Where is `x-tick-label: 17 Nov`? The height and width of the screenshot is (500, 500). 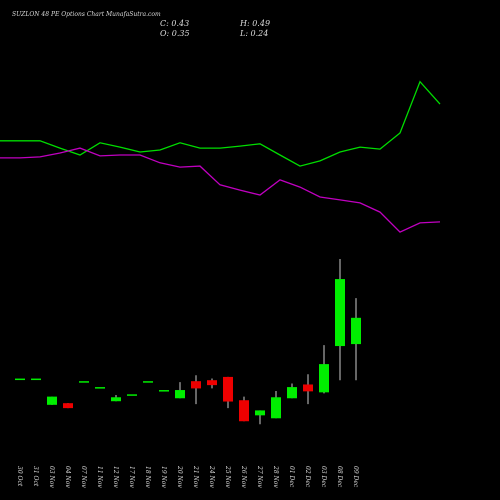 x-tick-label: 17 Nov is located at coordinates (131, 477).